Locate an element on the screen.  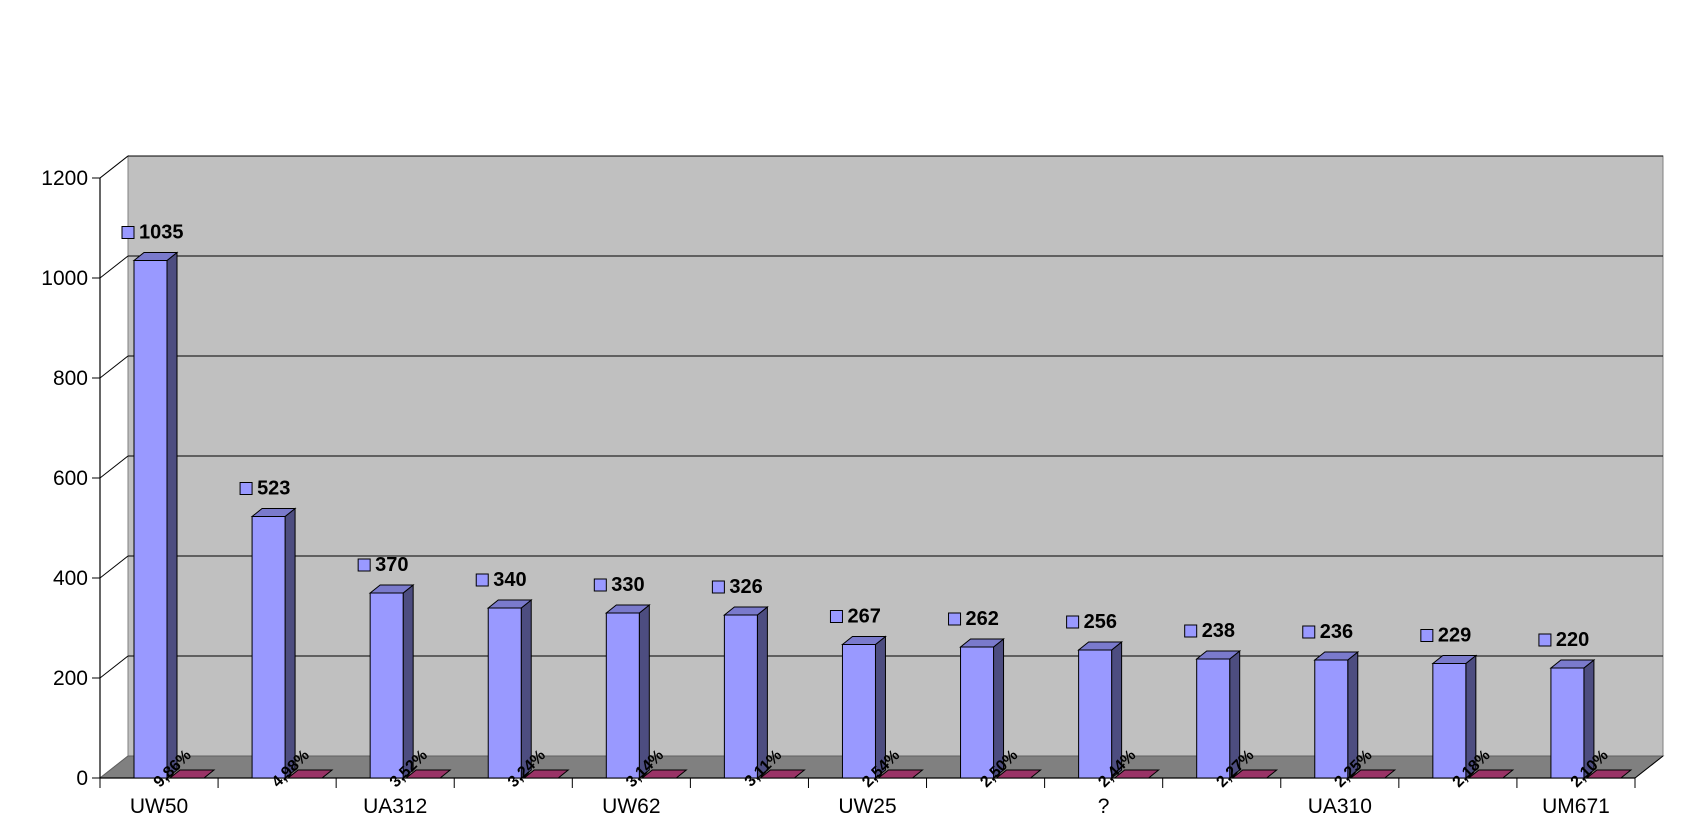
value-label: 238 is located at coordinates (1218, 631).